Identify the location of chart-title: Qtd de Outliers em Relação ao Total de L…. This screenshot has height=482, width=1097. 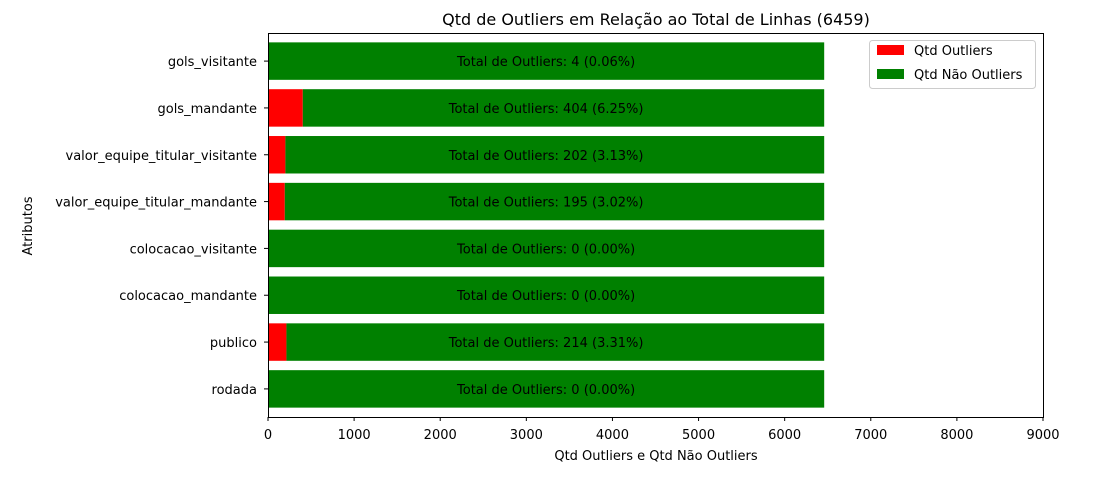
(656, 19).